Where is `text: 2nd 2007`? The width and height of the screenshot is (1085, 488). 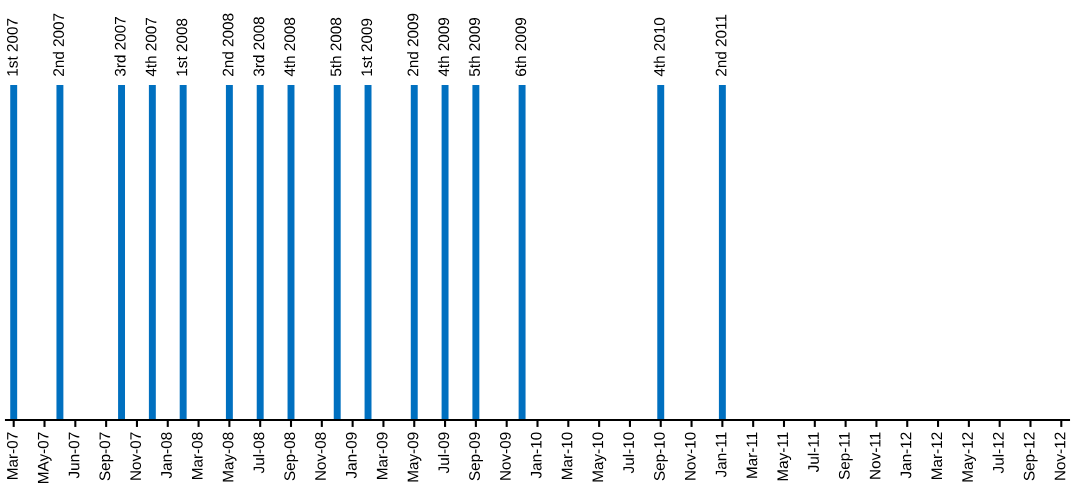
text: 2nd 2007 is located at coordinates (58, 44).